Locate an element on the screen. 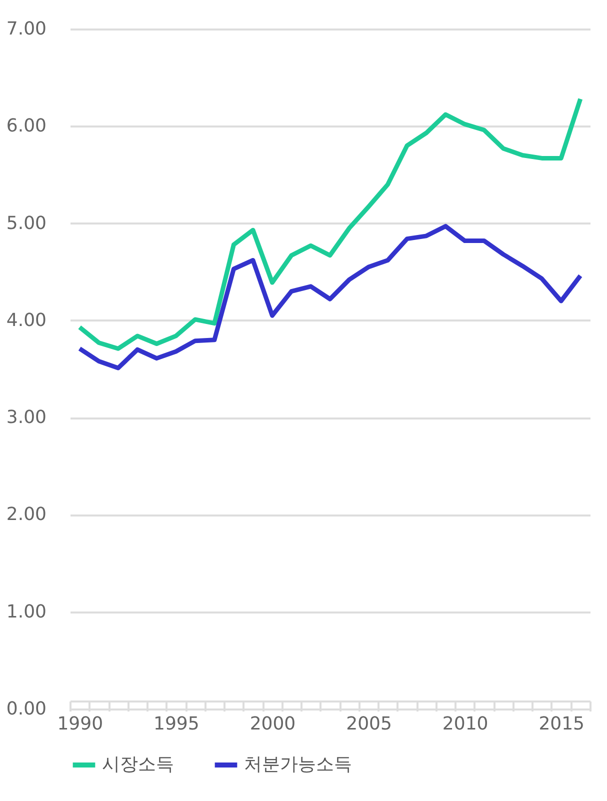 The width and height of the screenshot is (607, 801). y-tick-label: 1.00 is located at coordinates (26, 611).